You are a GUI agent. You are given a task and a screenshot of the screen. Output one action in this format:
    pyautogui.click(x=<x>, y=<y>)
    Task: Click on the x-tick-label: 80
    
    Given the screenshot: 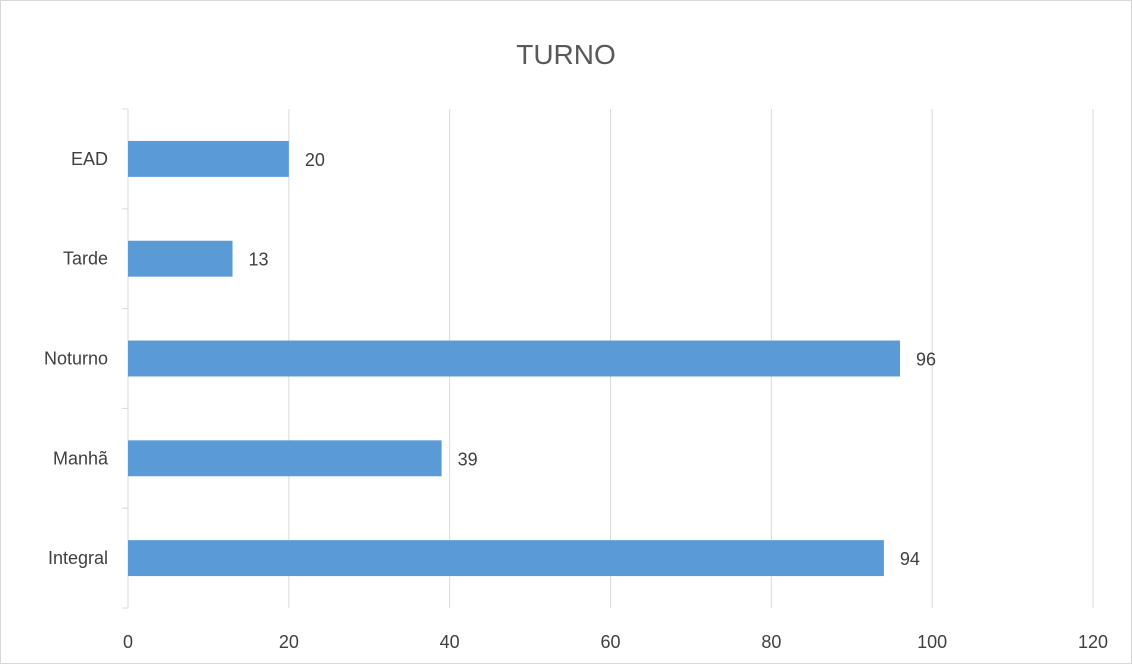 What is the action you would take?
    pyautogui.click(x=771, y=642)
    